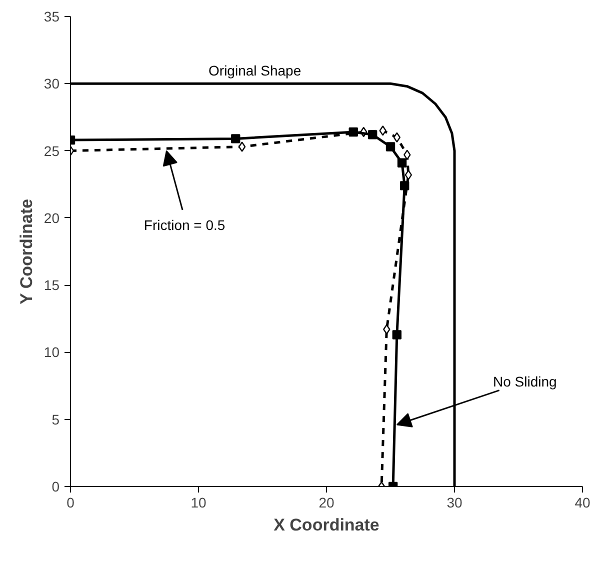 The width and height of the screenshot is (608, 576). Describe the element at coordinates (70, 502) in the screenshot. I see `x-tick-label: 0` at that location.